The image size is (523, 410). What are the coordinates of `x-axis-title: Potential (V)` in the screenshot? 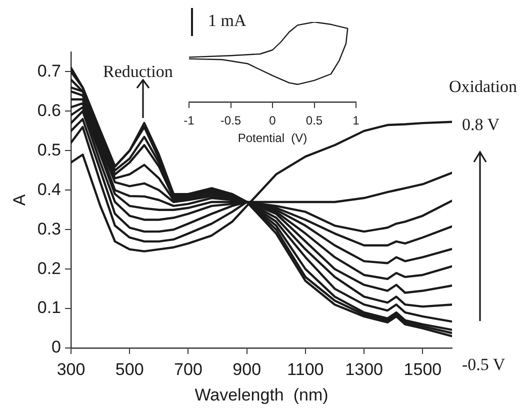 It's located at (273, 138).